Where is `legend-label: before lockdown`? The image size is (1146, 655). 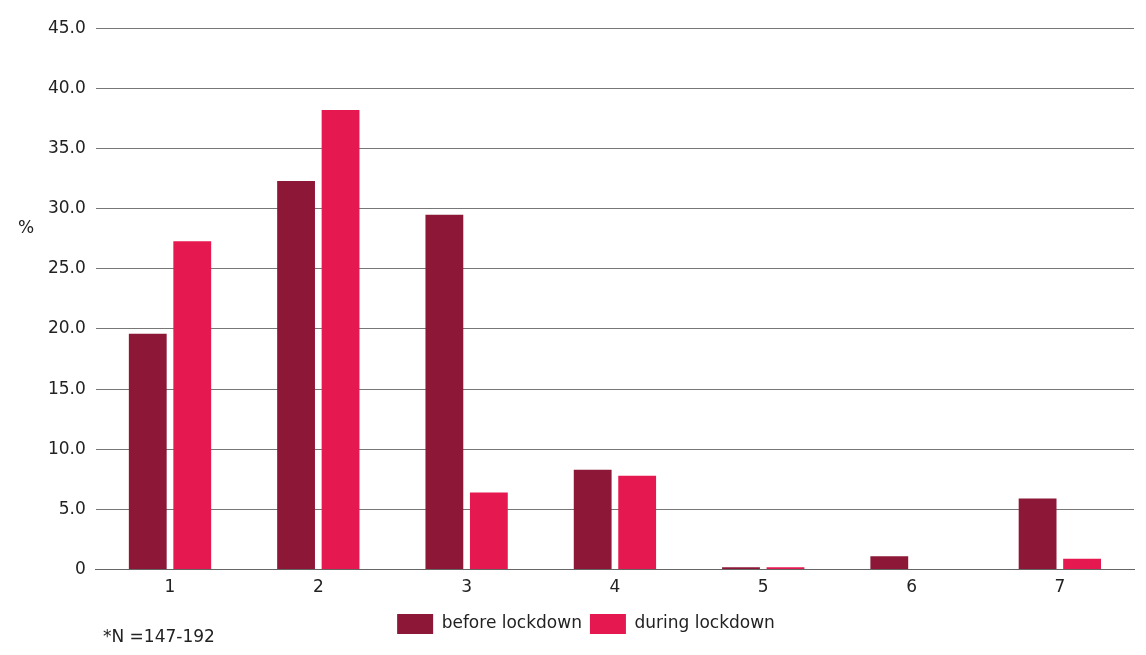 legend-label: before lockdown is located at coordinates (511, 622).